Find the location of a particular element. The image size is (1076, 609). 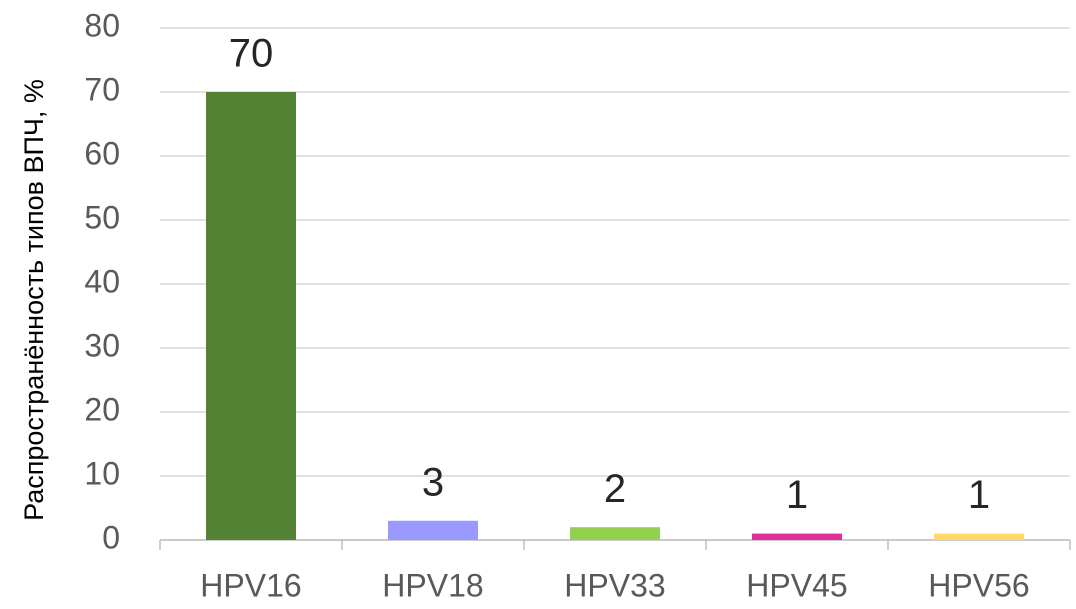

x-tick-label: HPV45 is located at coordinates (796, 585).